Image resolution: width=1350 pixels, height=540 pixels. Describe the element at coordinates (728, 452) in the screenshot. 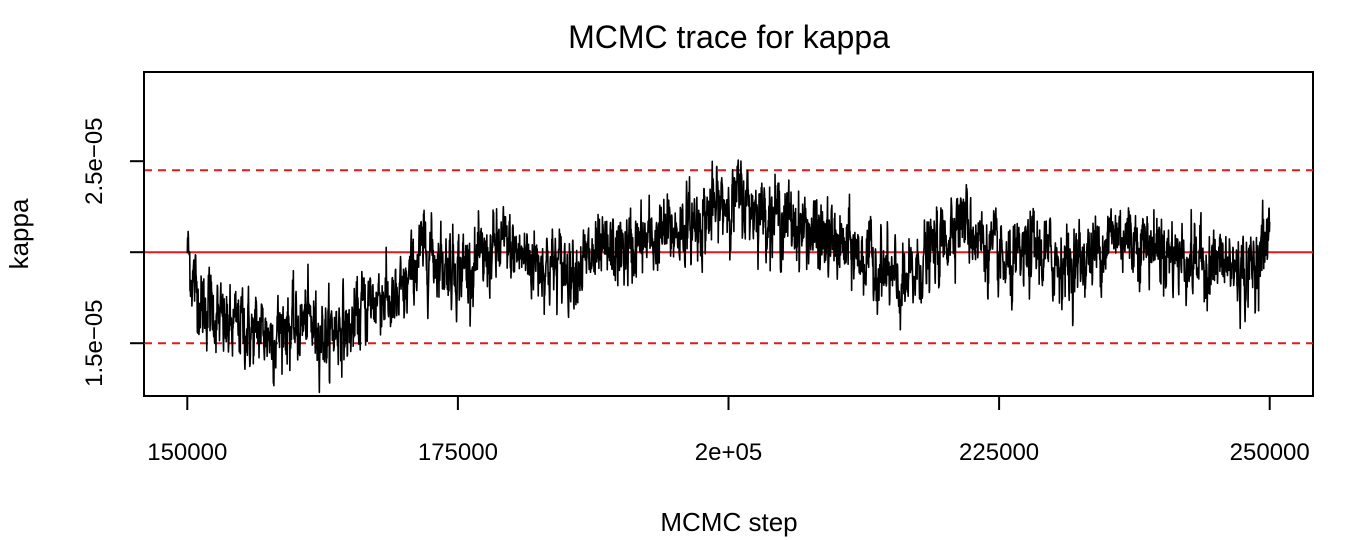

I see `x-tick-label: 2e+05` at that location.